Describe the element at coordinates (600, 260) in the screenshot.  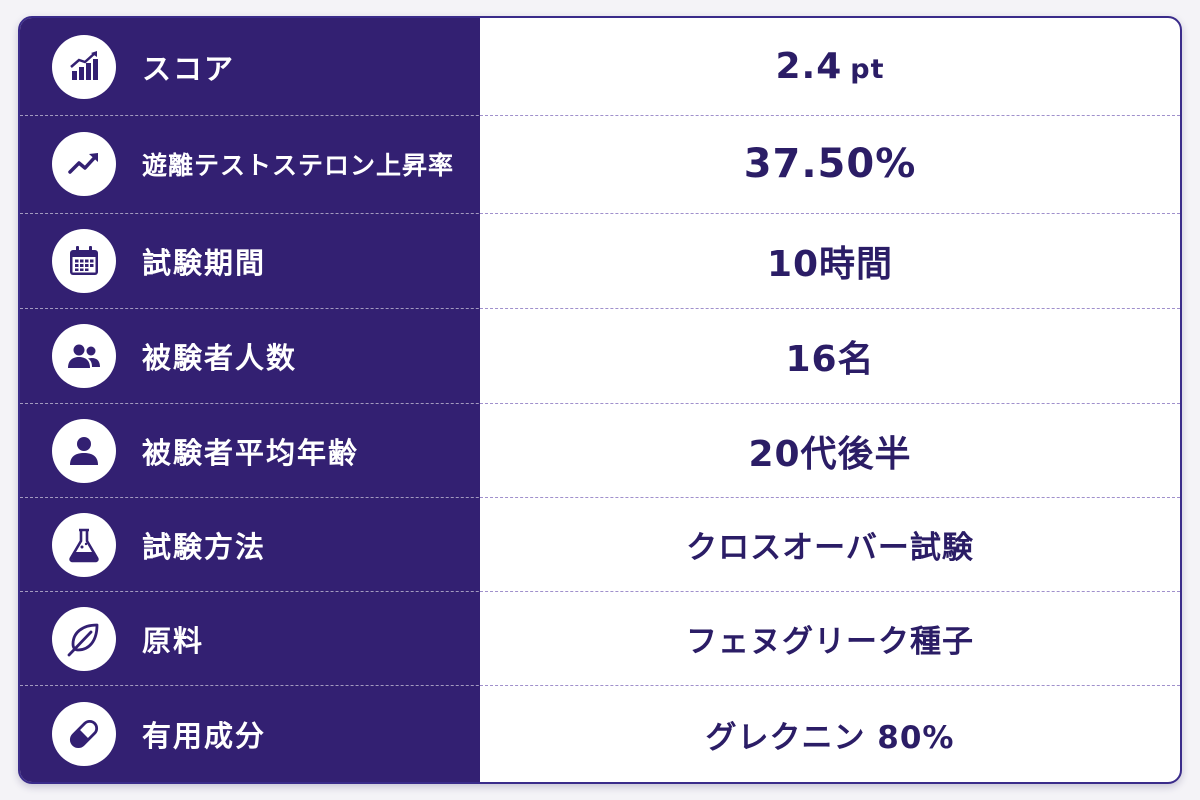
I see `spec-row-duration: 試験期間 10時間` at that location.